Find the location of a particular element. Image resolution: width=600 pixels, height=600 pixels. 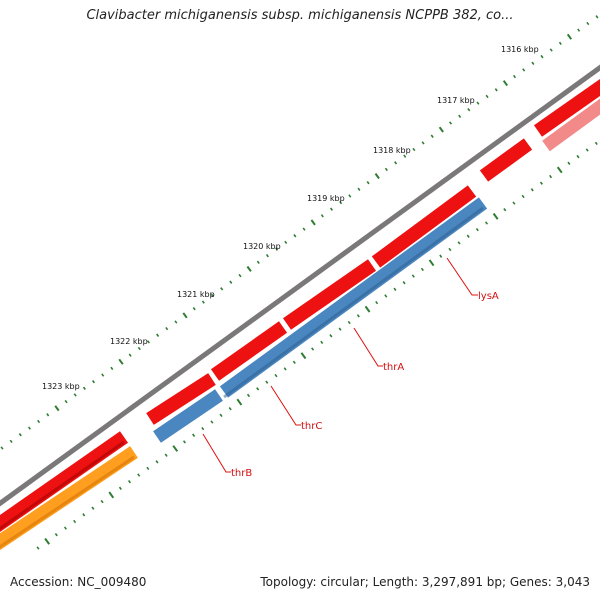

gene-label-lysA: lysA is located at coordinates (488, 296).